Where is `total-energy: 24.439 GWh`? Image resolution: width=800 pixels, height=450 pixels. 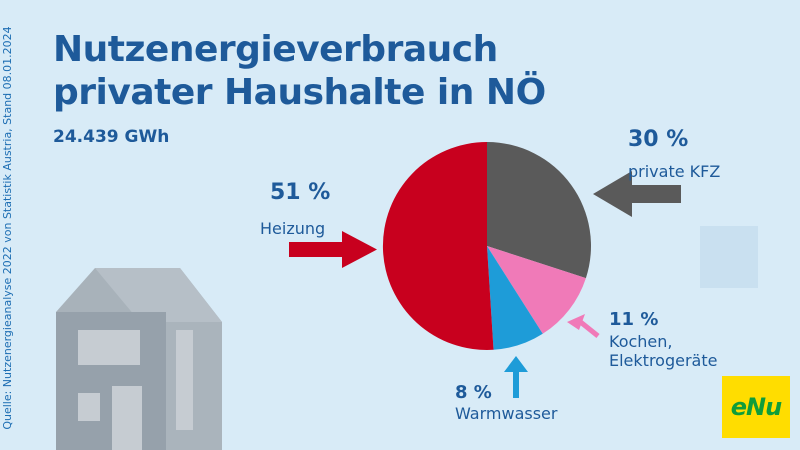
total-energy: 24.439 GWh is located at coordinates (111, 137).